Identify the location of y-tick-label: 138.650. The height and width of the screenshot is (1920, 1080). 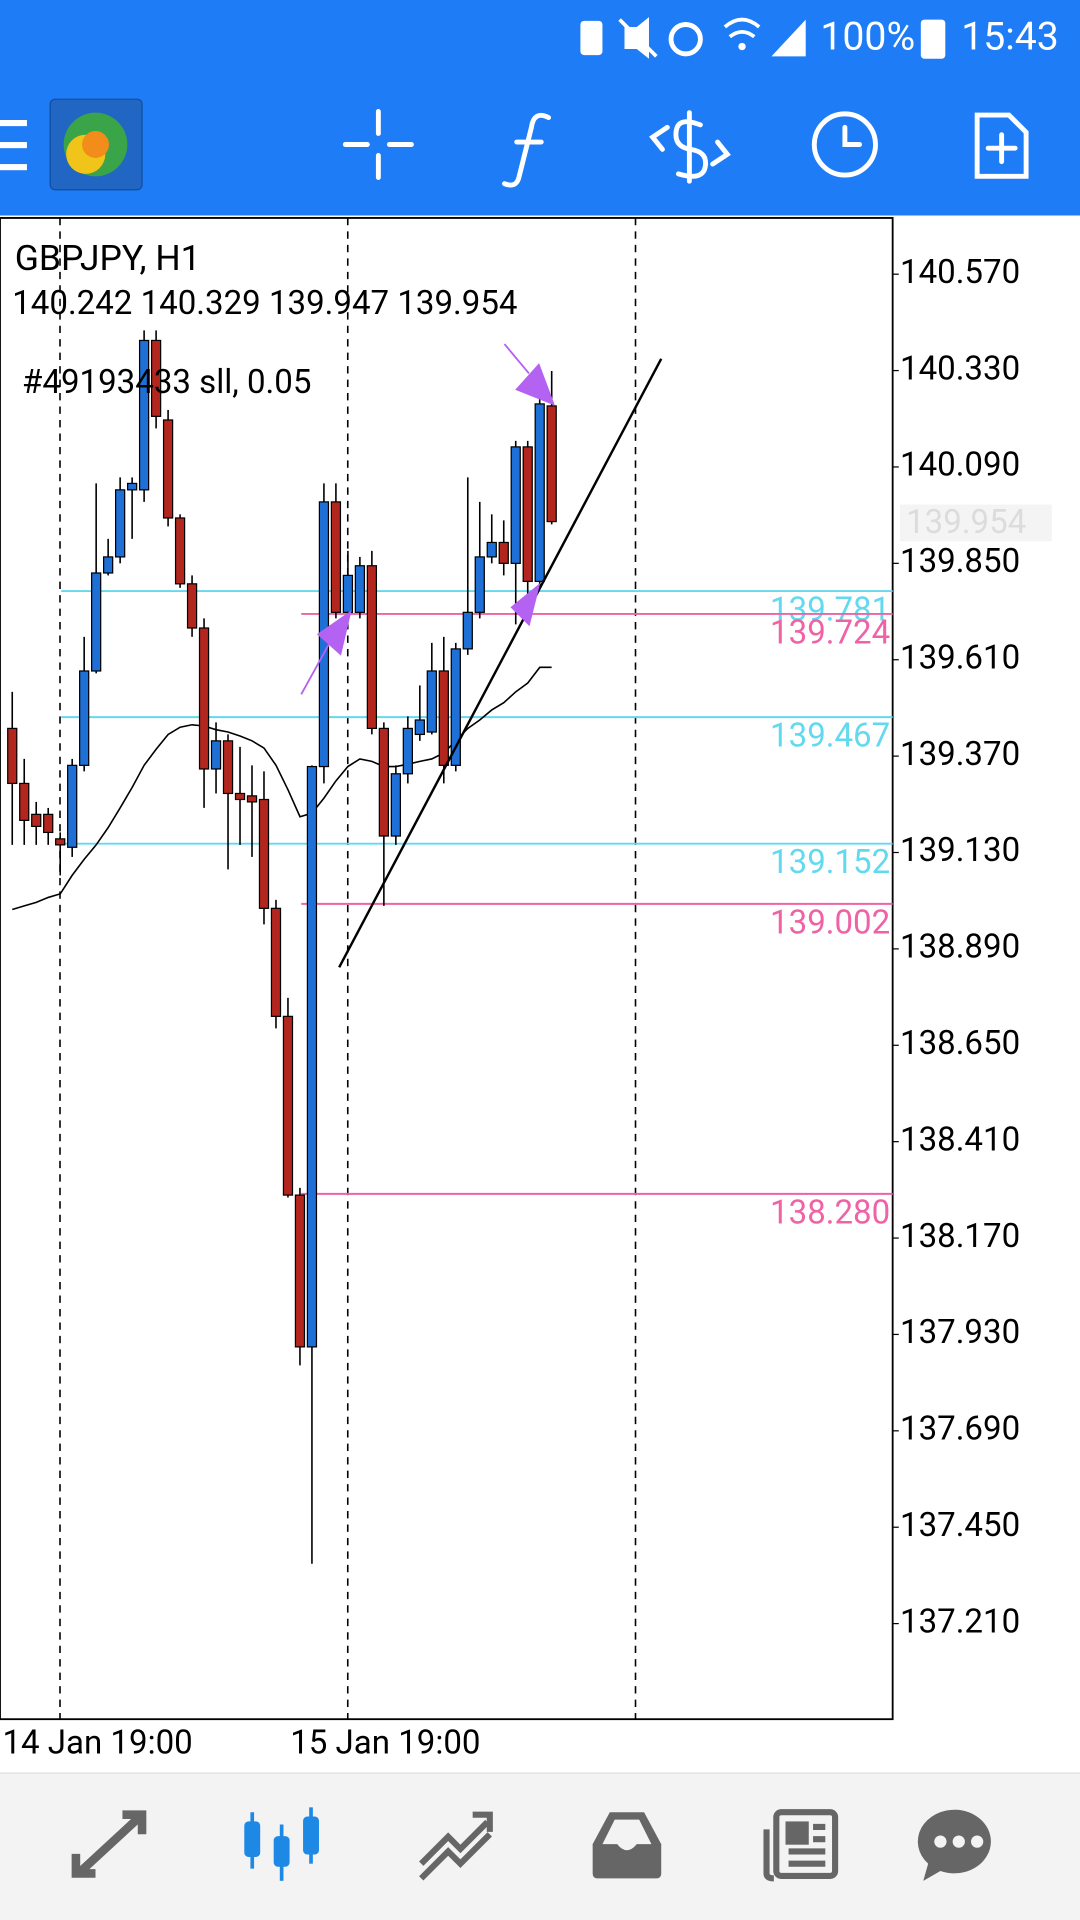
(960, 1043).